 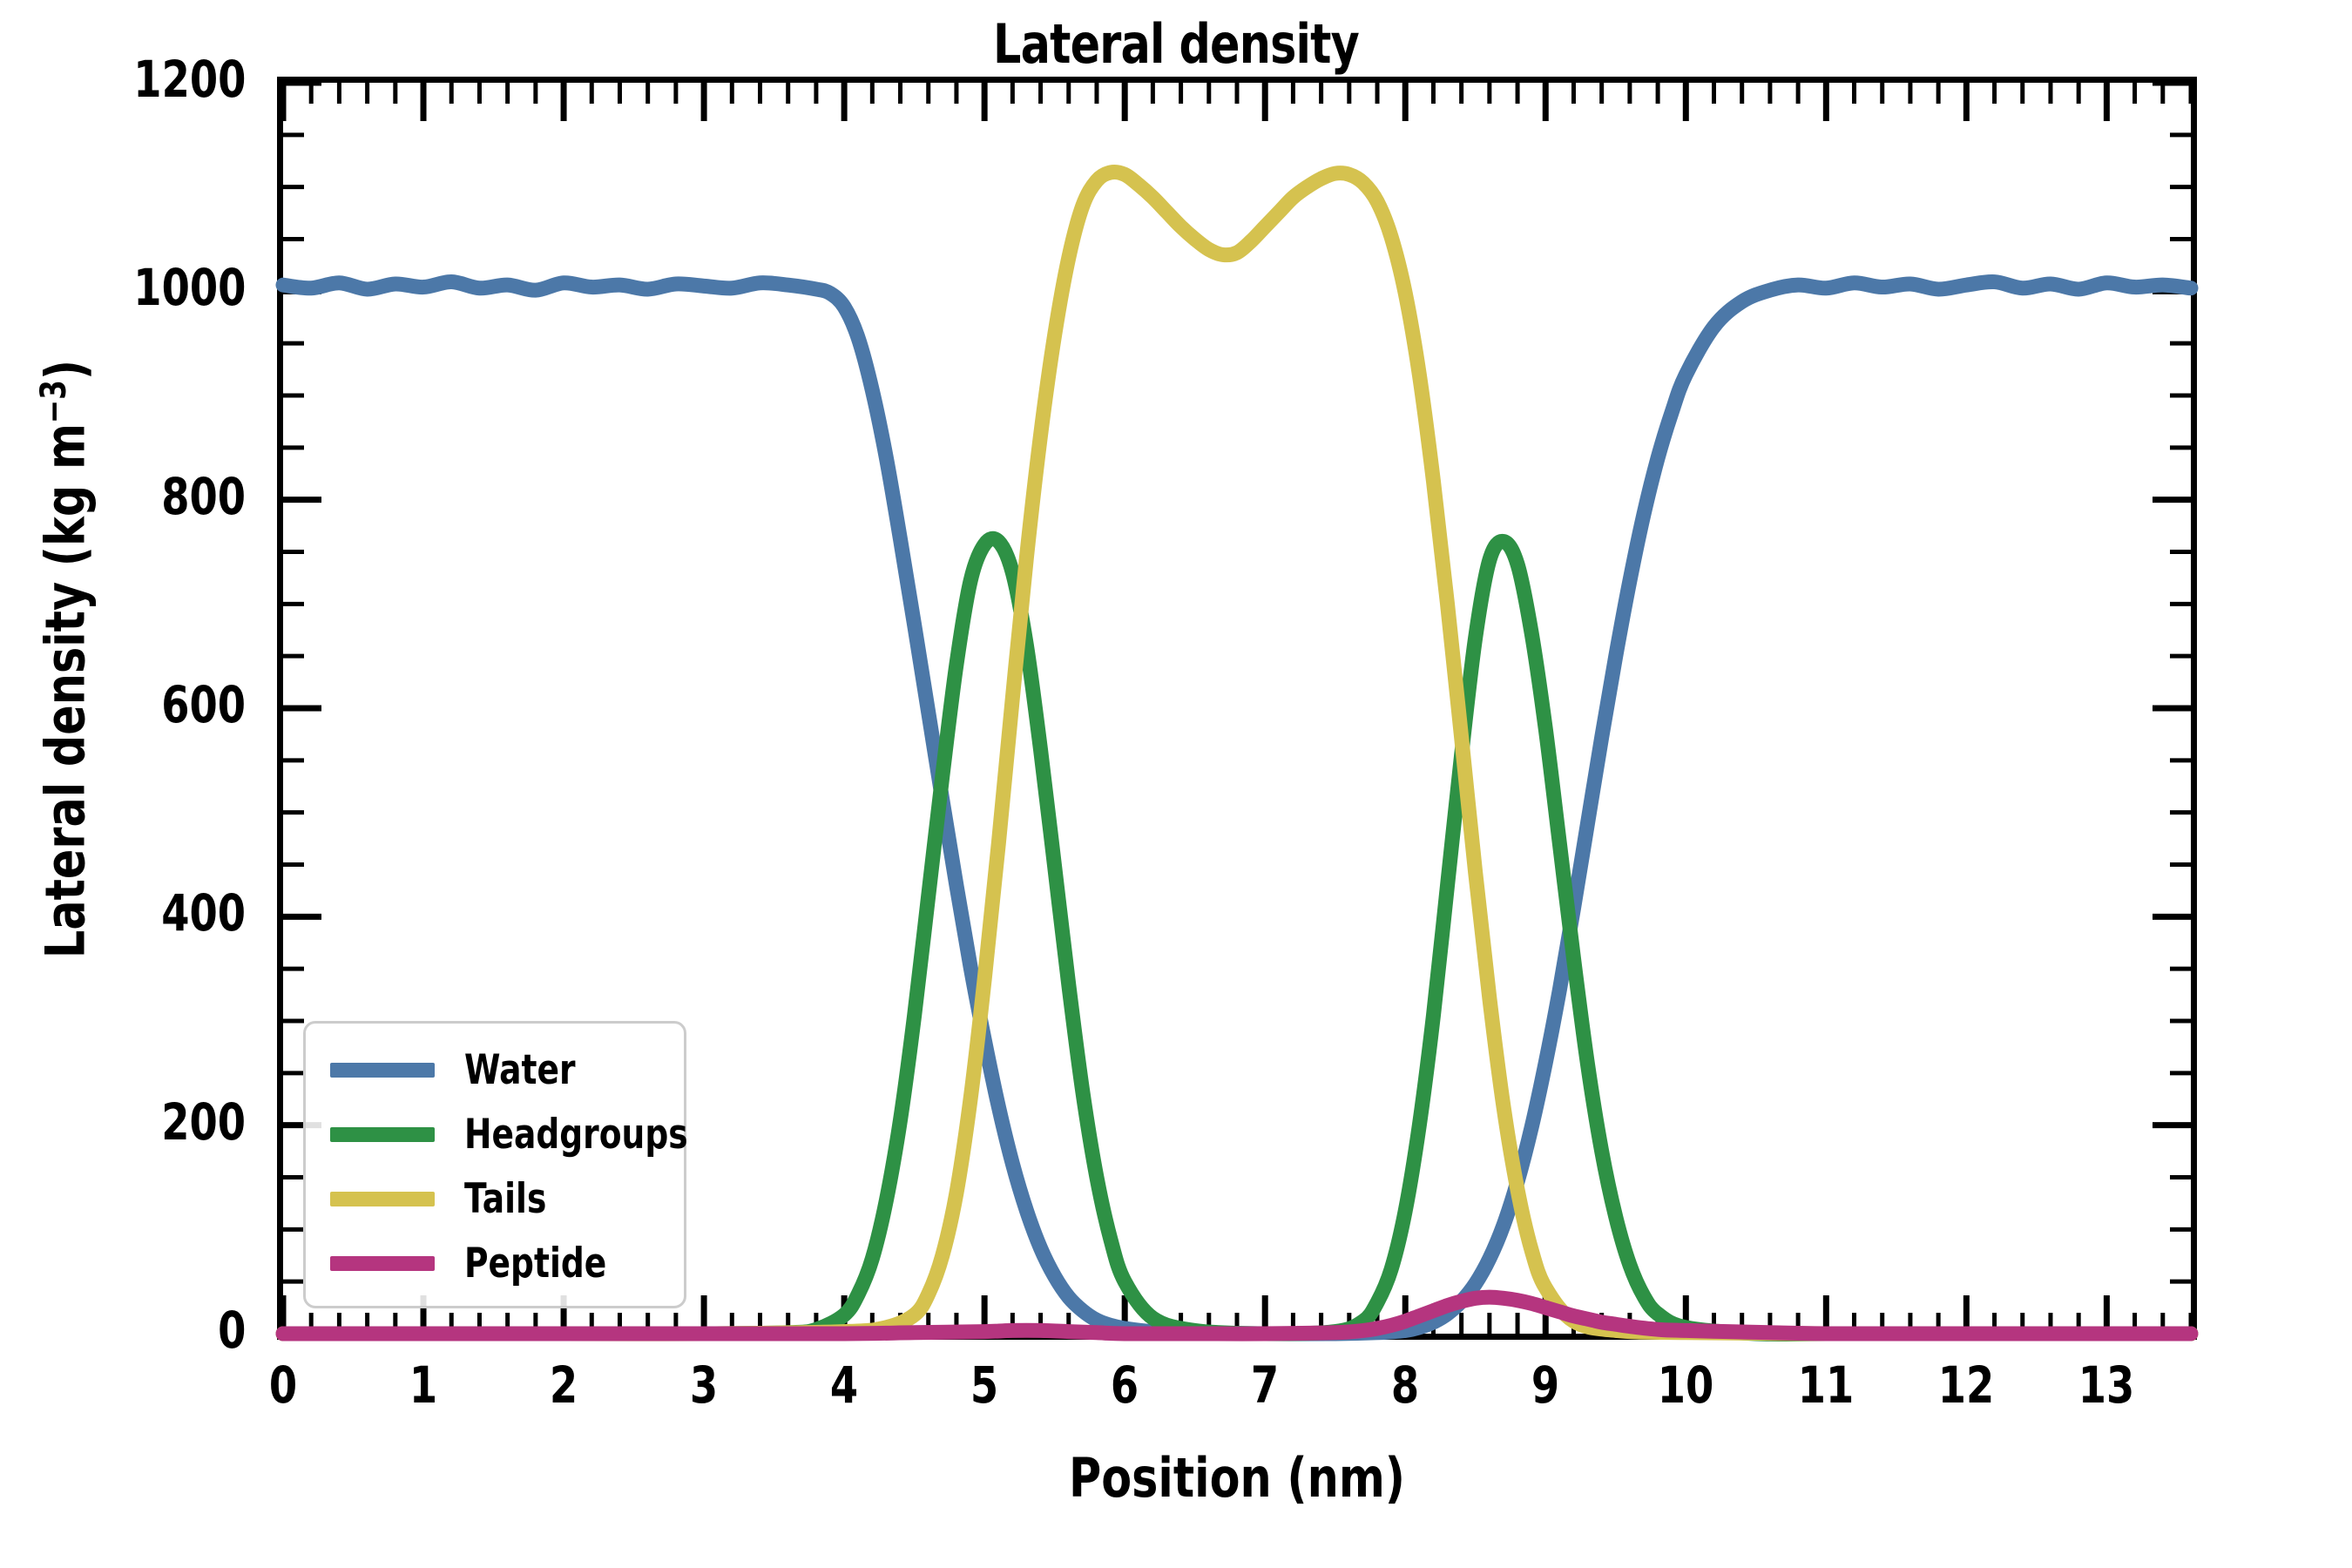 I want to click on x-tick-label: 6, so click(x=1125, y=1385).